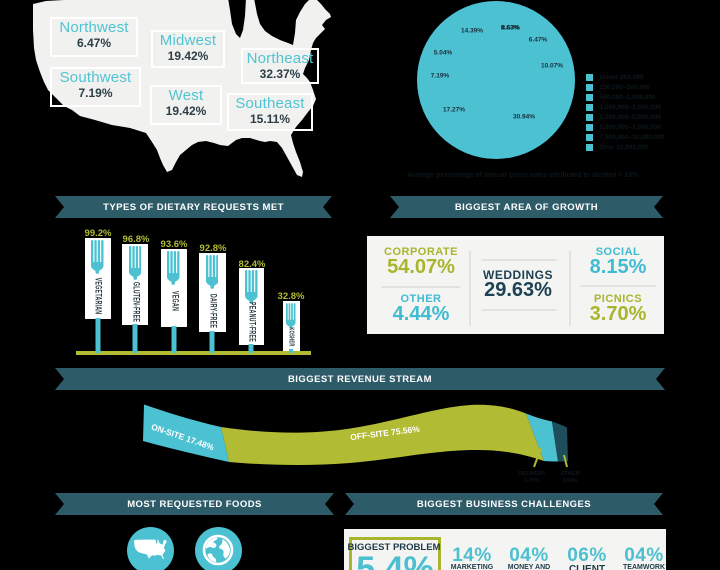 This screenshot has height=570, width=720. Describe the element at coordinates (569, 474) in the screenshot. I see `svg-text: OTHER` at that location.